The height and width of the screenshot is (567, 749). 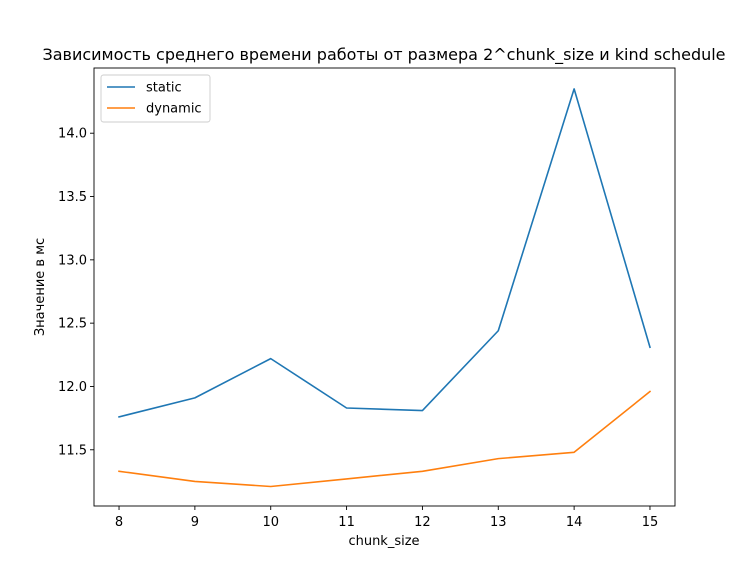 What do you see at coordinates (72, 450) in the screenshot?
I see `y-tick-label: 11.5` at bounding box center [72, 450].